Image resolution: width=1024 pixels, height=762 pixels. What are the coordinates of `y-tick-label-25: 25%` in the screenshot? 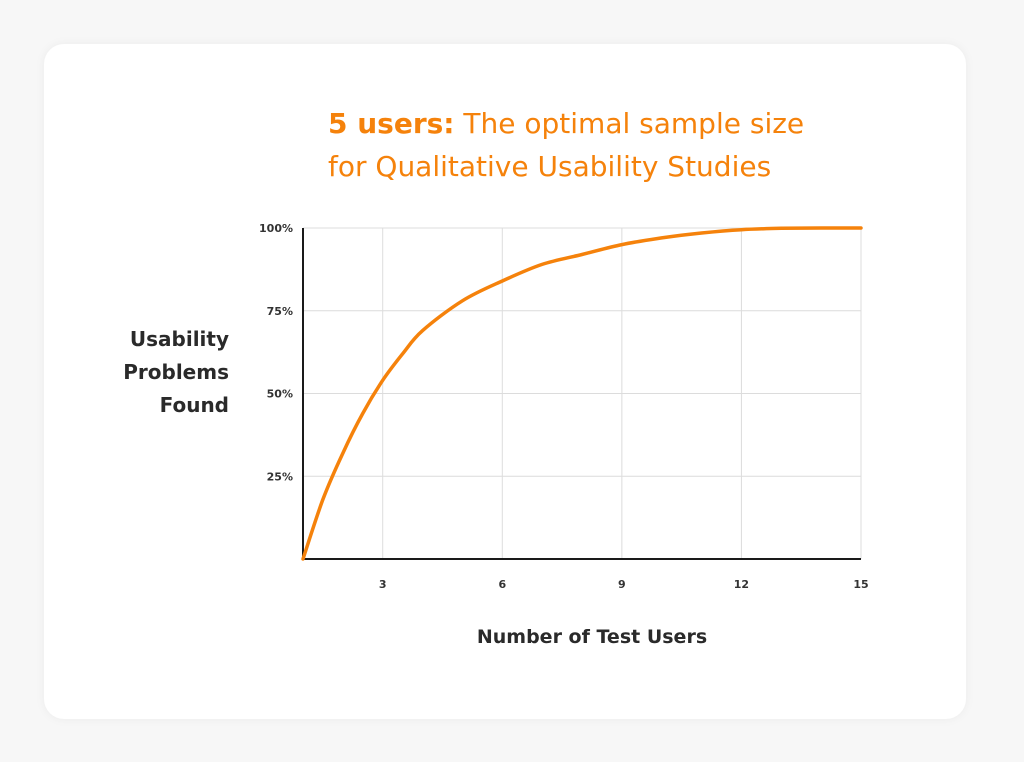 It's located at (280, 476).